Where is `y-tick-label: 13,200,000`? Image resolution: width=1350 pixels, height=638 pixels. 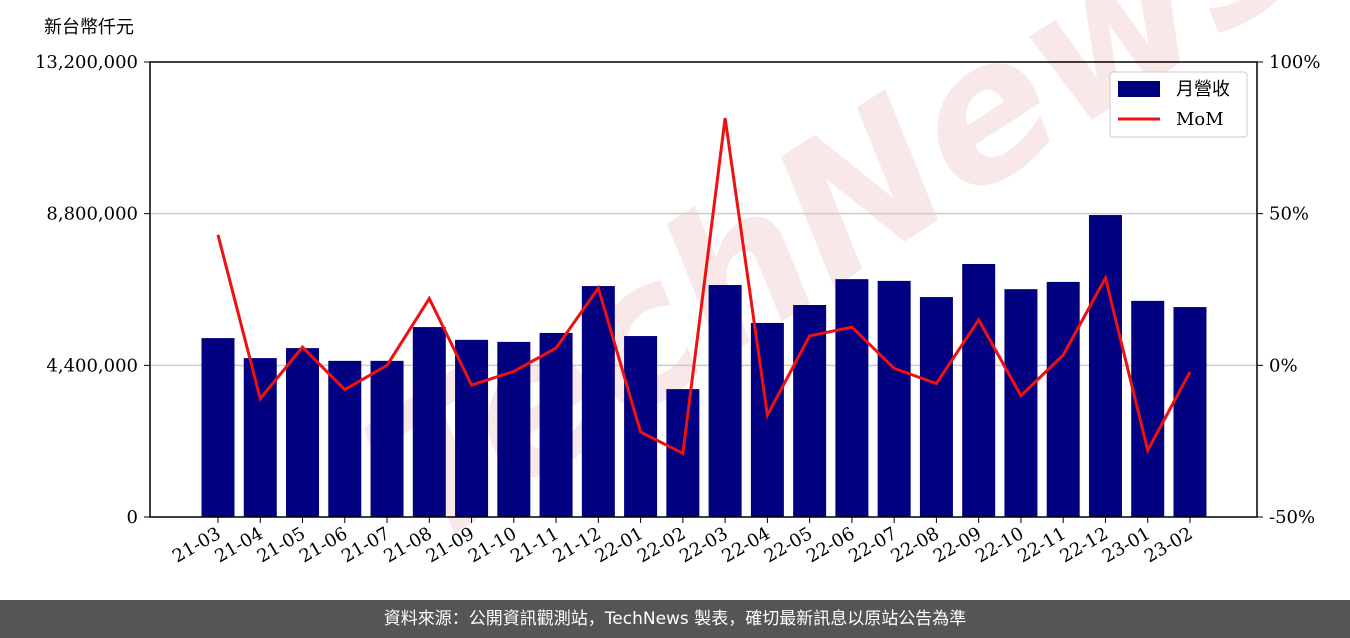
y-tick-label: 13,200,000 is located at coordinates (86, 62).